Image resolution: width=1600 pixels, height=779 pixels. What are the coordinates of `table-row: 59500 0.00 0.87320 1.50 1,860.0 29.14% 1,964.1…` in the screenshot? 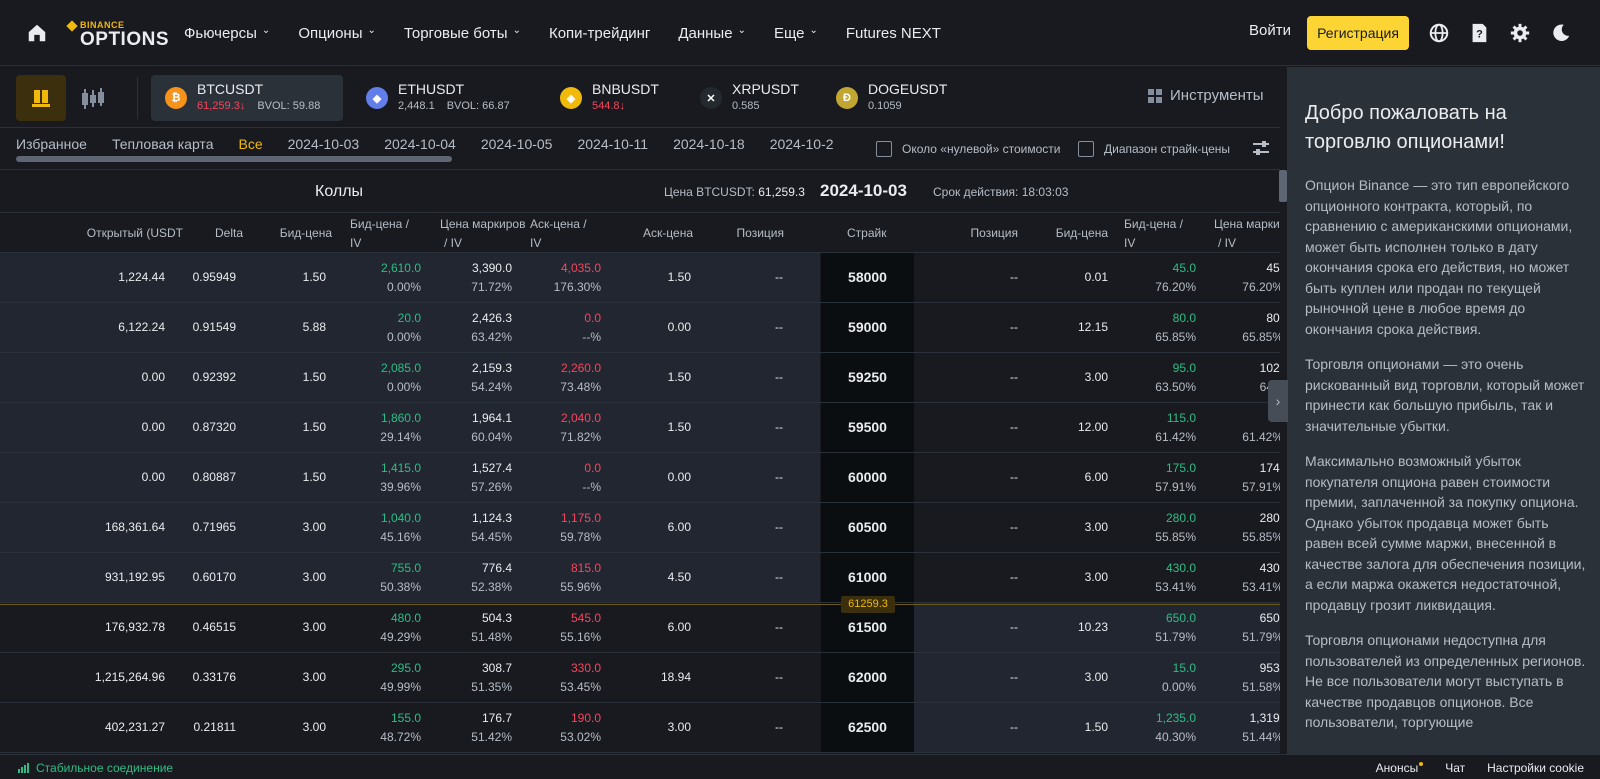 It's located at (640, 428).